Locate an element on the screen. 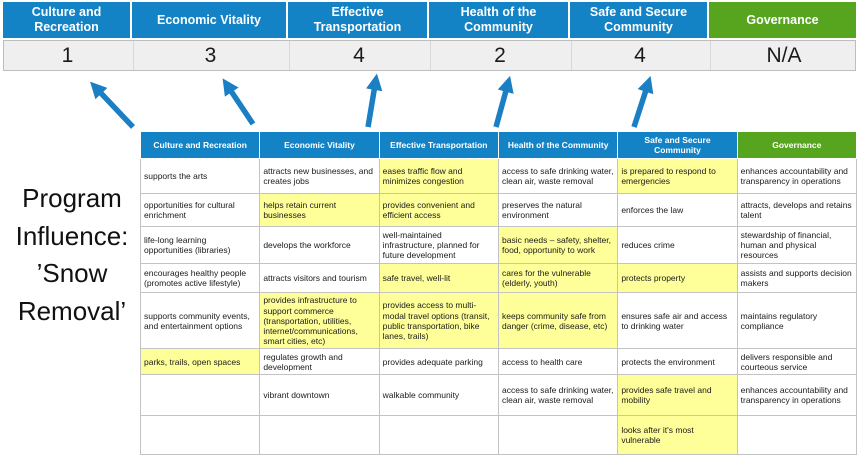  table-cell: regulates growth and development is located at coordinates (319, 362).